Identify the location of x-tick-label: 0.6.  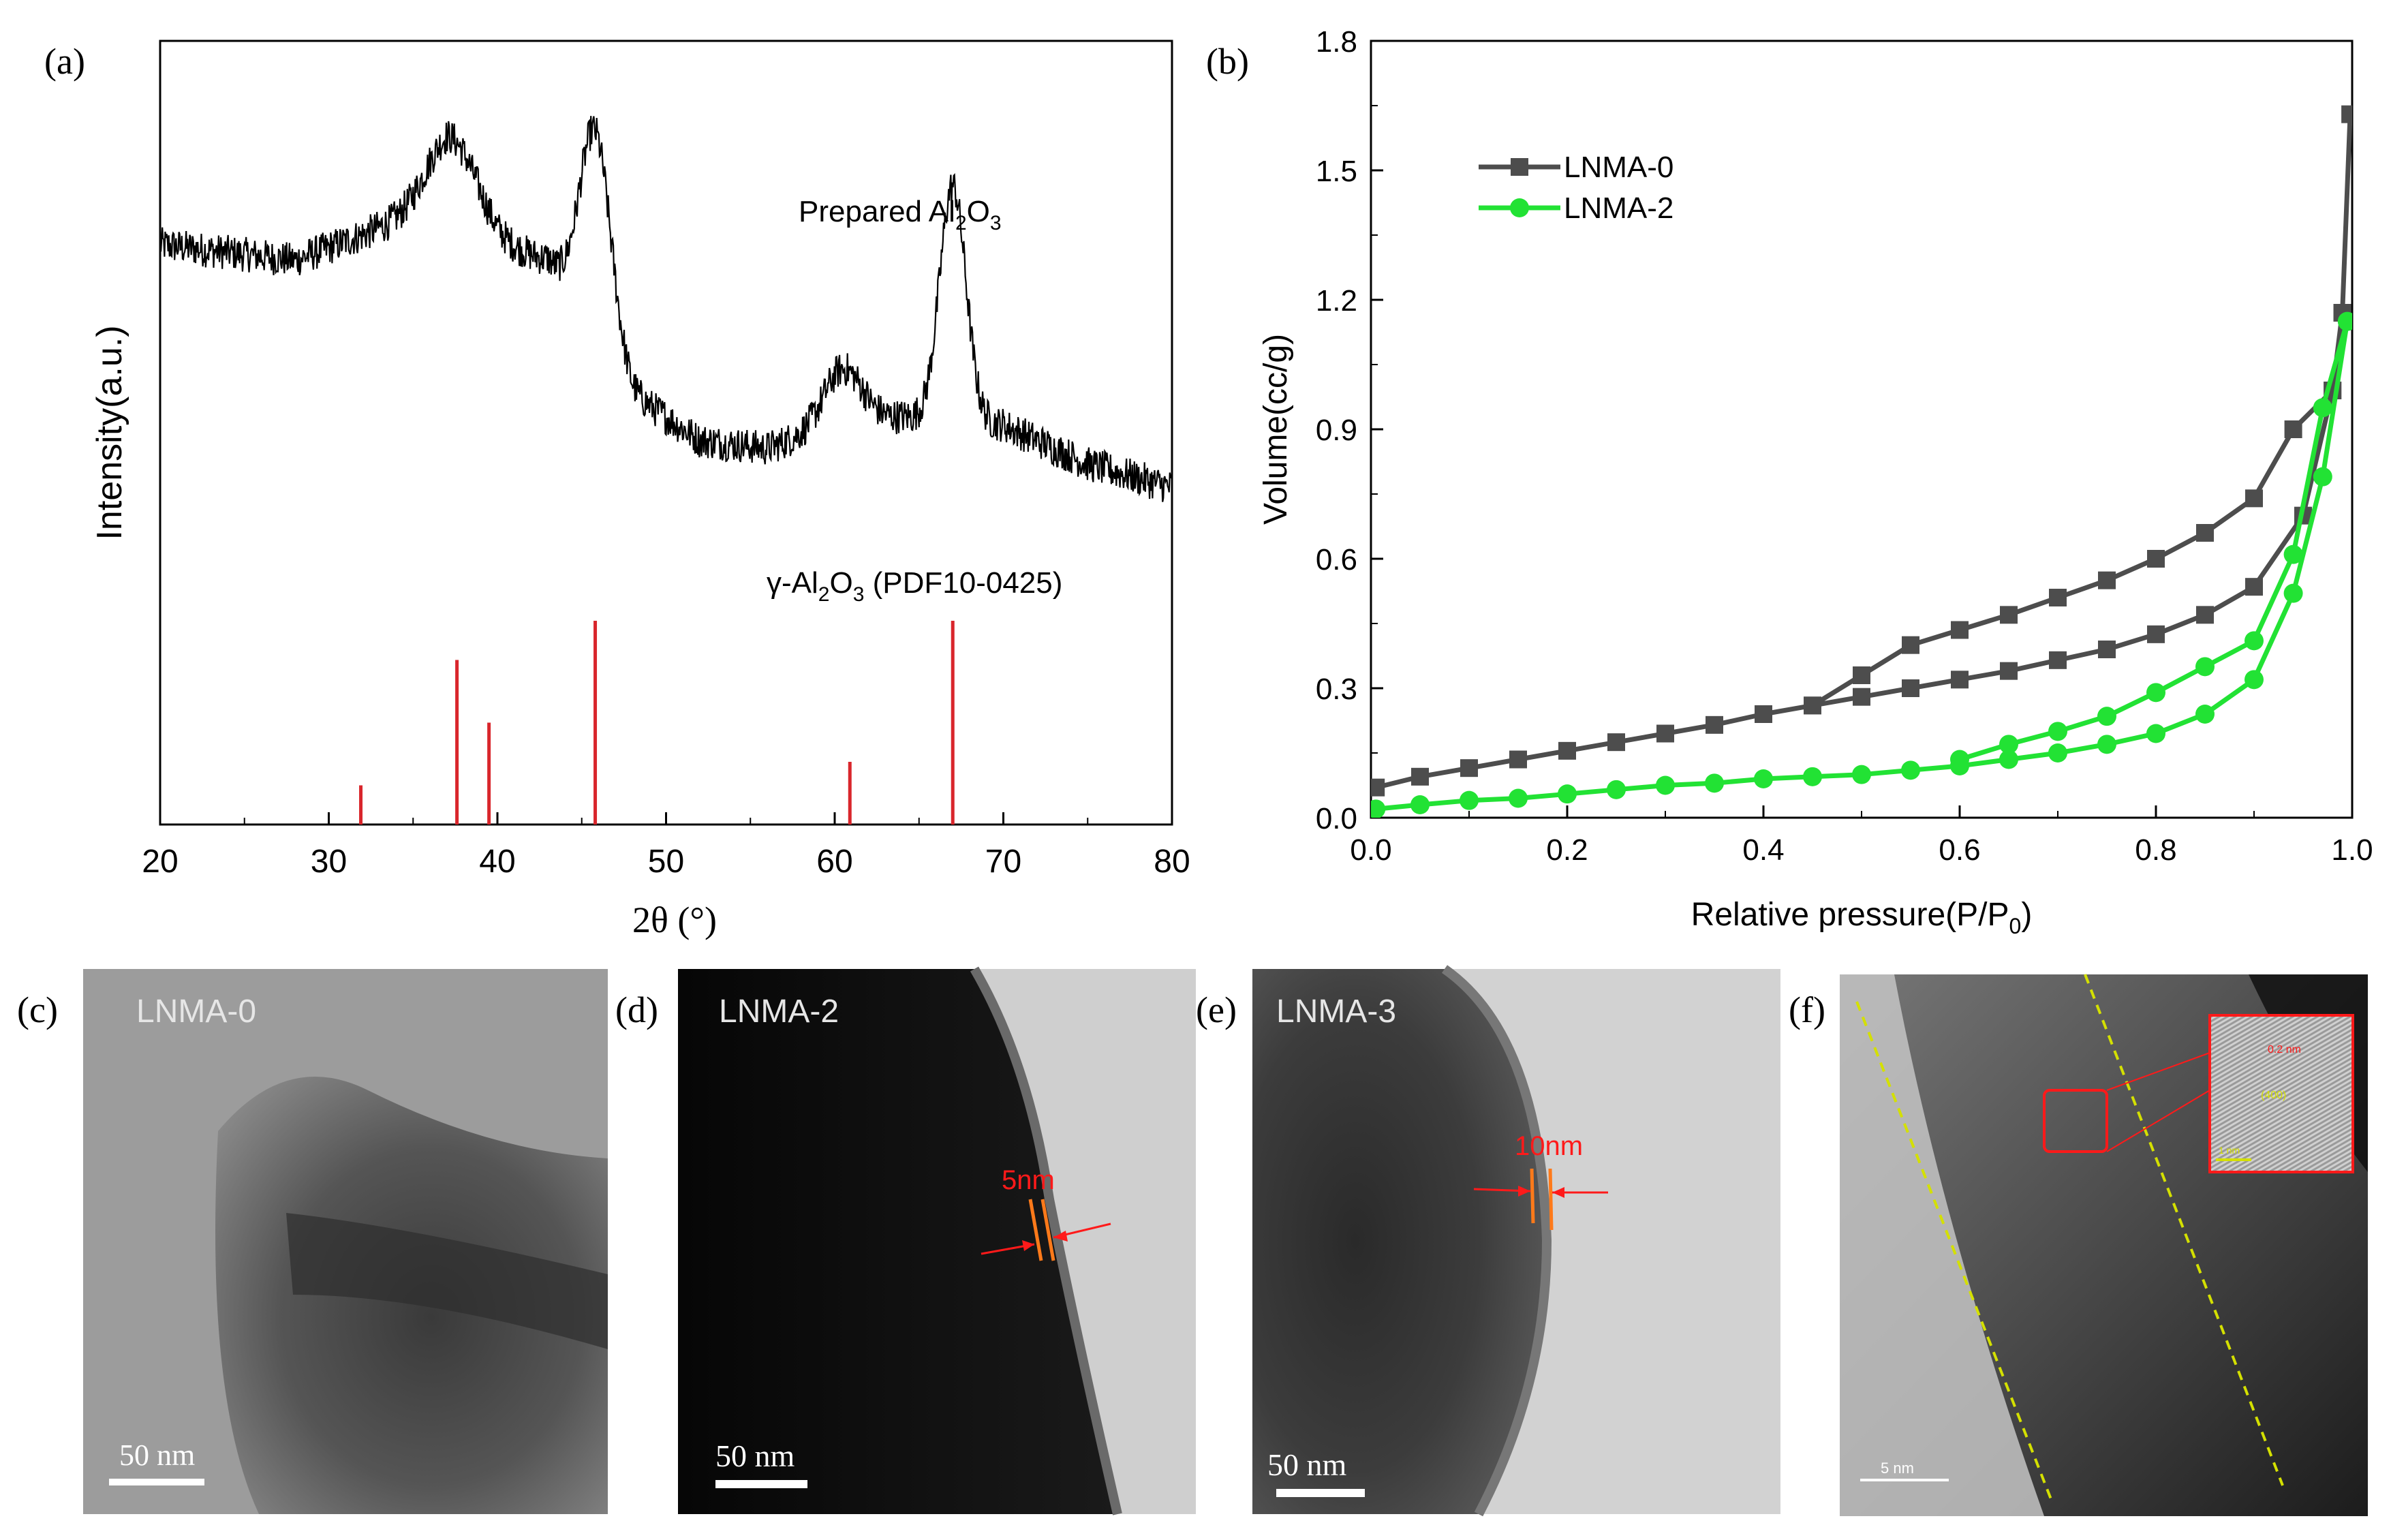
(1959, 850).